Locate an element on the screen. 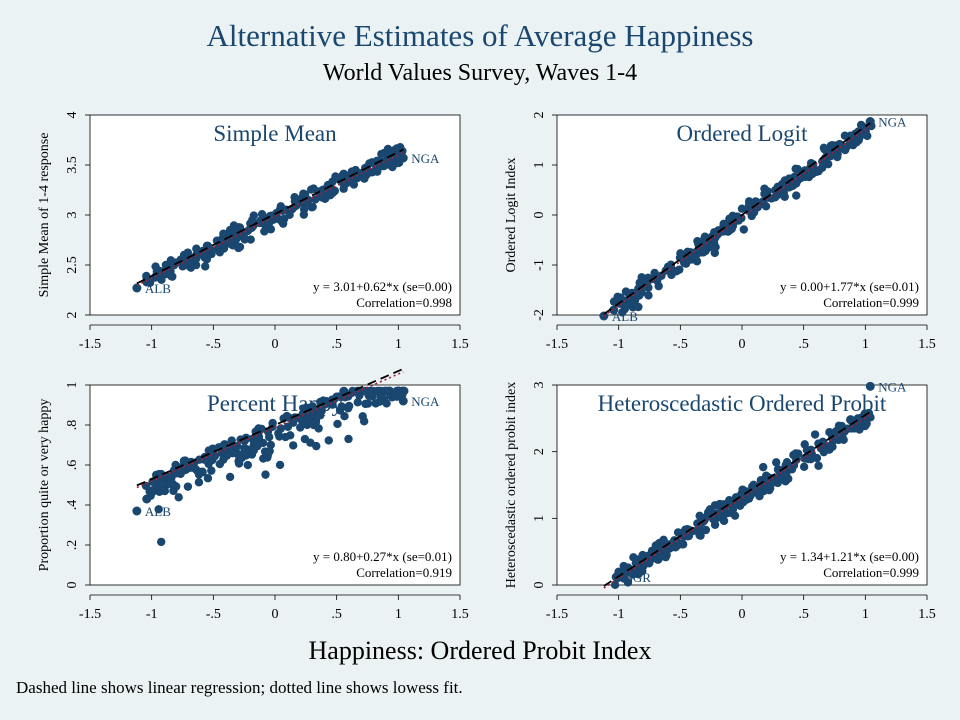 The image size is (960, 720). correlation-label: Correlation=0.919 is located at coordinates (404, 572).